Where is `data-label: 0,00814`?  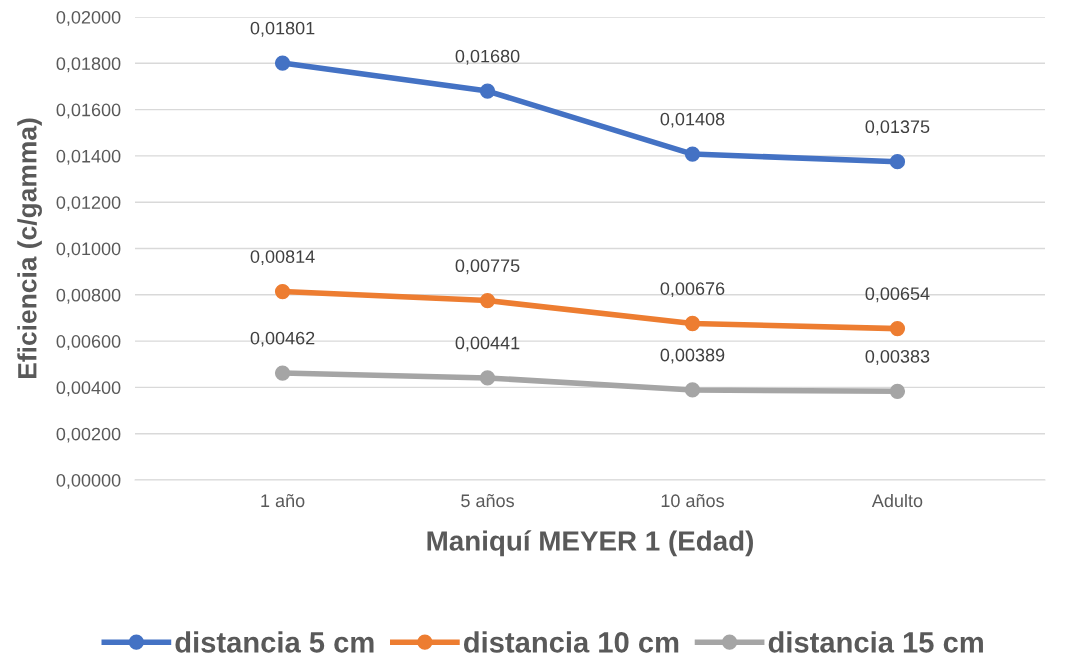 data-label: 0,00814 is located at coordinates (282, 258).